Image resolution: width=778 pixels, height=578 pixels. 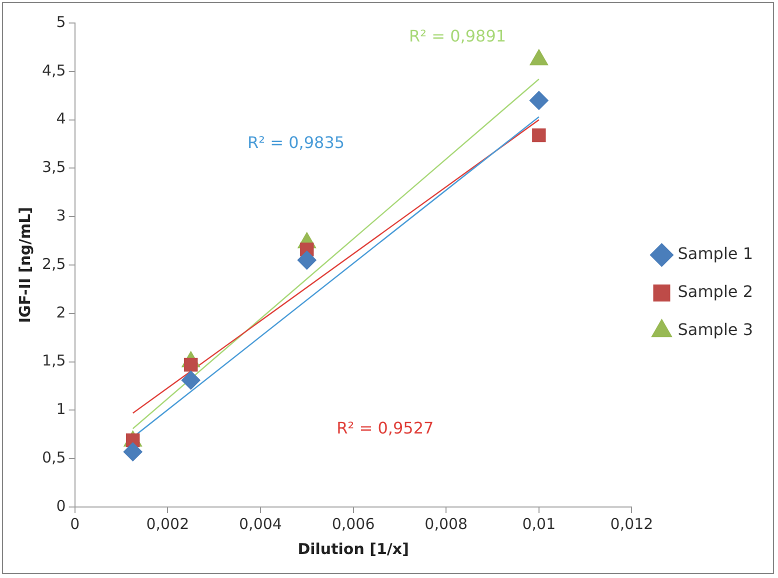 I want to click on y-tick-label: 1, so click(x=61, y=409).